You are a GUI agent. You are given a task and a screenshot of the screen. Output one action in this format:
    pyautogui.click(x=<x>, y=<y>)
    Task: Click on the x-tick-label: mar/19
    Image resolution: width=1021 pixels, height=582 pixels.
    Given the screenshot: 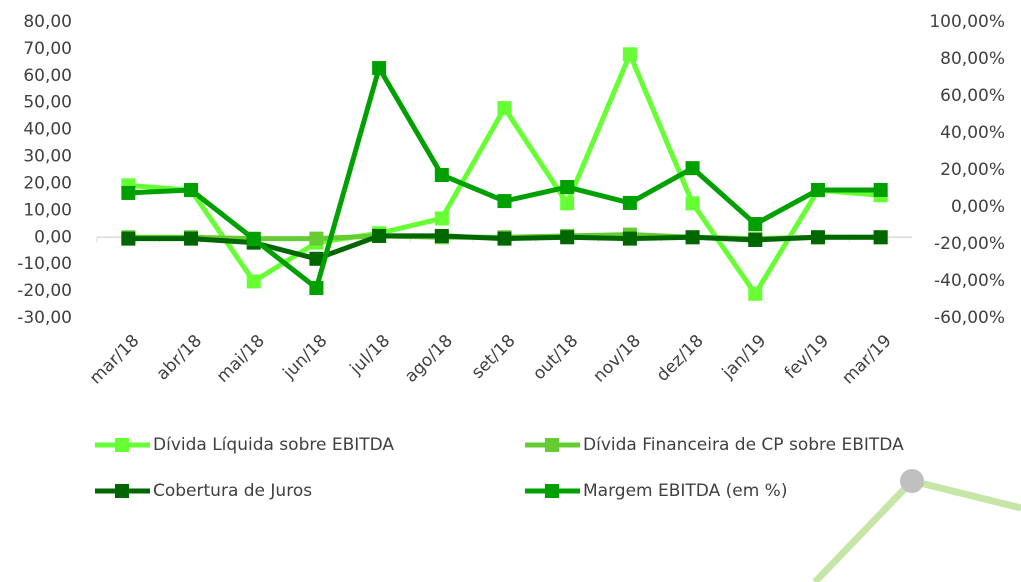 What is the action you would take?
    pyautogui.click(x=867, y=360)
    